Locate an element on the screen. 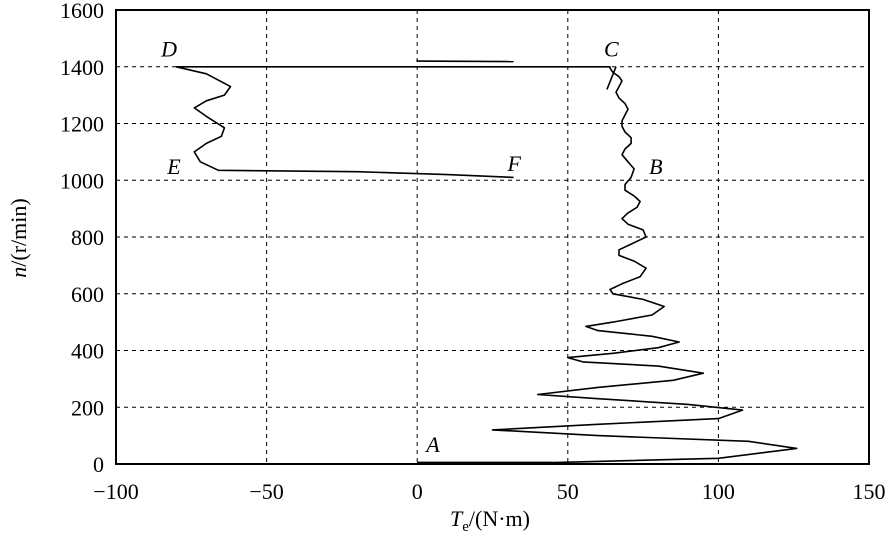 This screenshot has width=895, height=537. point-label-b: B is located at coordinates (655, 166).